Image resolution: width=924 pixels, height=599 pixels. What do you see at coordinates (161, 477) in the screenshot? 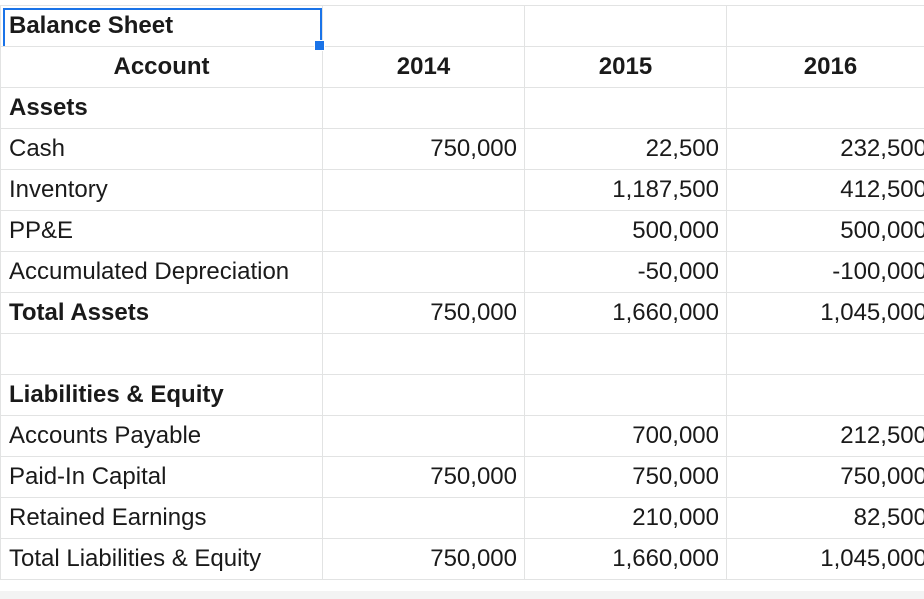
I see `account-cell: Paid-In Capital` at bounding box center [161, 477].